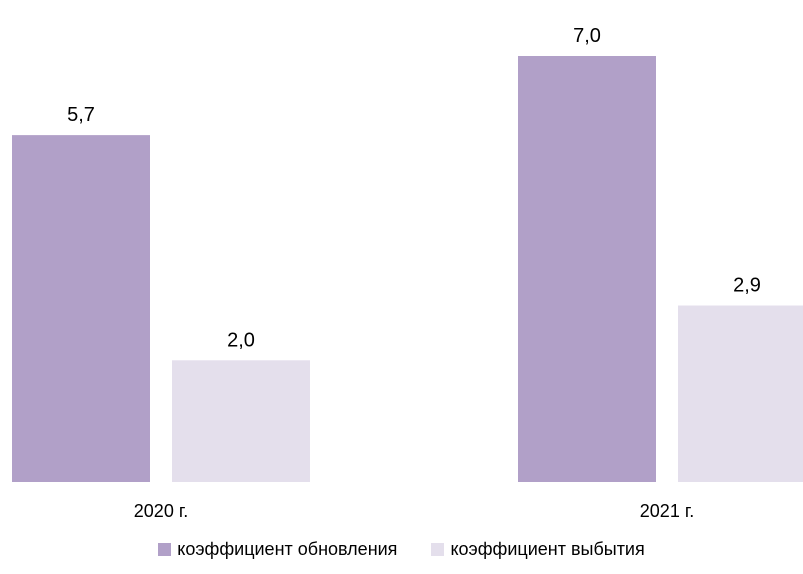 The width and height of the screenshot is (803, 574). What do you see at coordinates (747, 286) in the screenshot?
I see `data-label-retirement-1: 2,9` at bounding box center [747, 286].